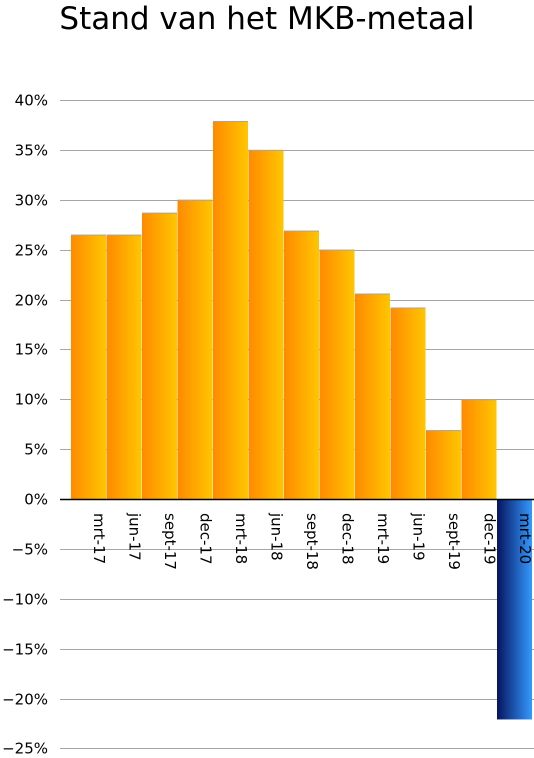 This screenshot has width=534, height=758. Describe the element at coordinates (31, 251) in the screenshot. I see `y-tick-label: 25%` at that location.